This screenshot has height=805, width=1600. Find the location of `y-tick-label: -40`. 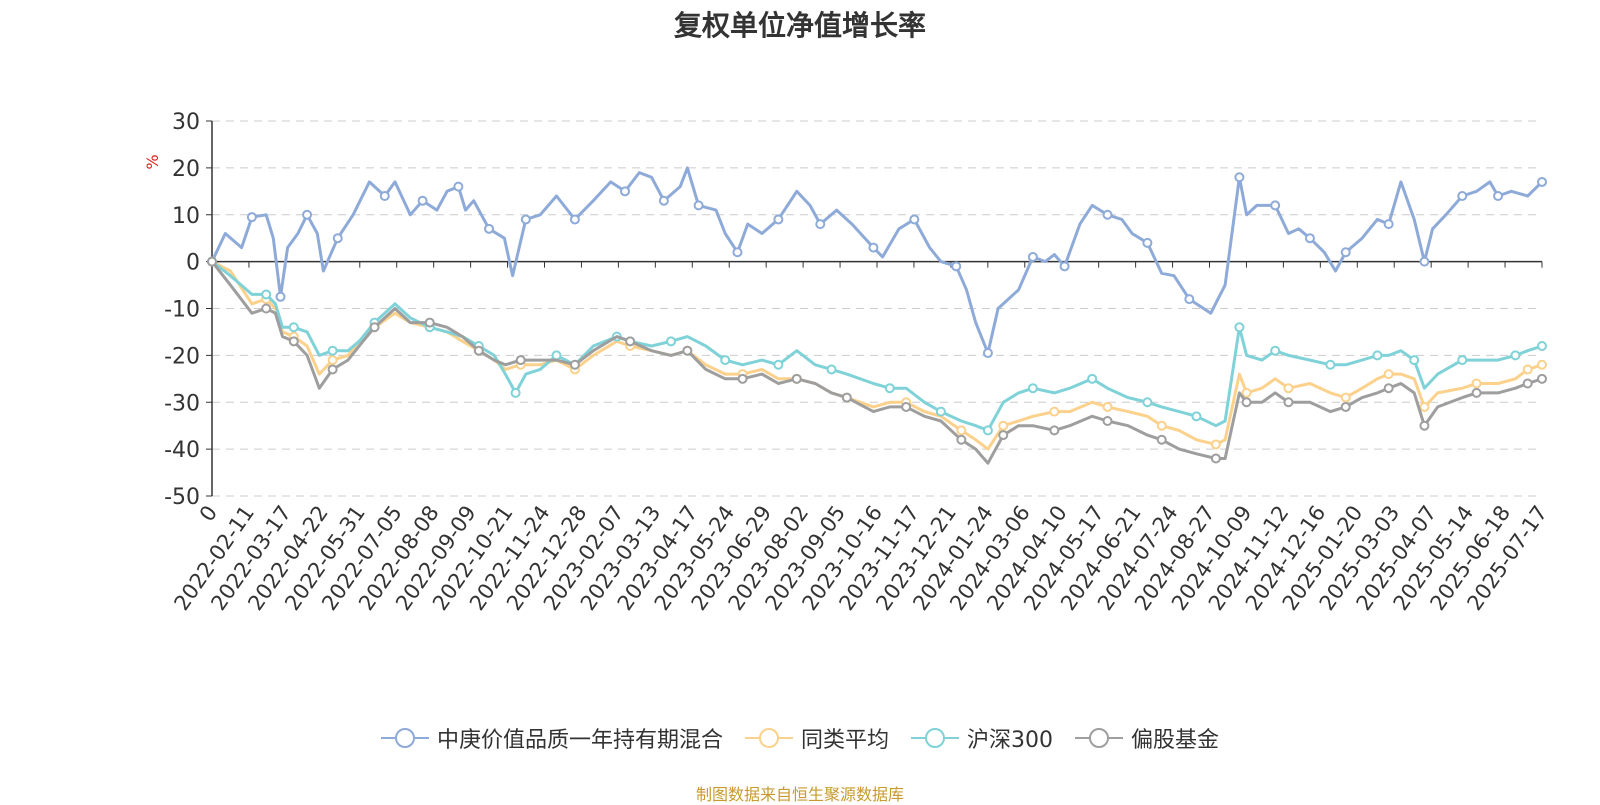

y-tick-label: -40 is located at coordinates (182, 450).